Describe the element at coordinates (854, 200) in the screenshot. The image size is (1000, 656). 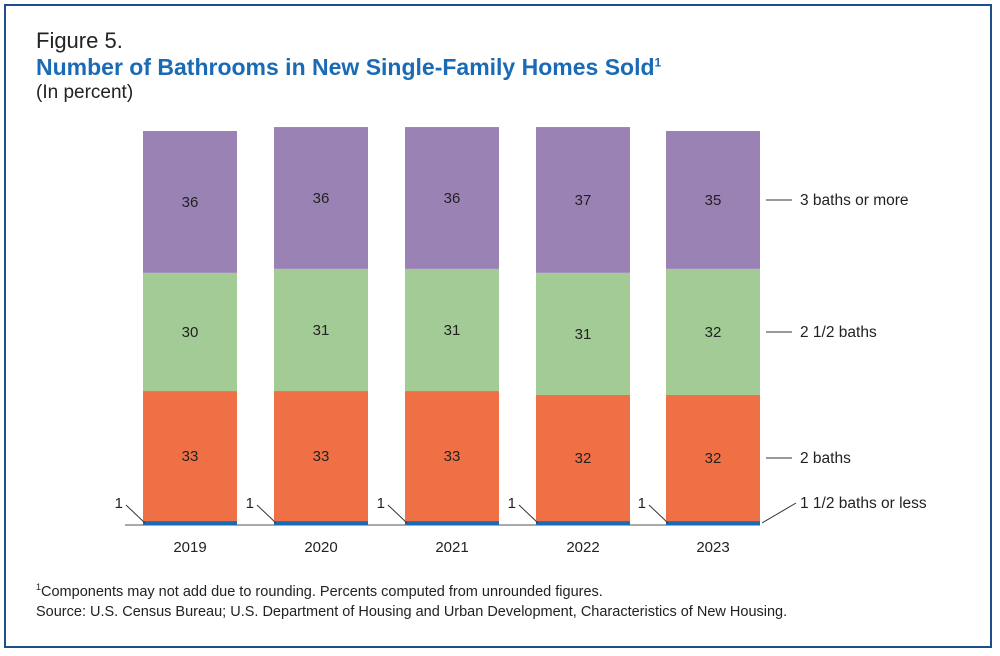
I see `legend-label: 3 baths or more` at that location.